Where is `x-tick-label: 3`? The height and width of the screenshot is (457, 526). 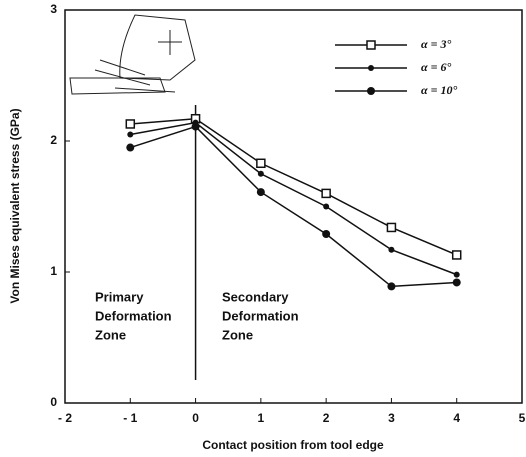 x-tick-label: 3 is located at coordinates (391, 418).